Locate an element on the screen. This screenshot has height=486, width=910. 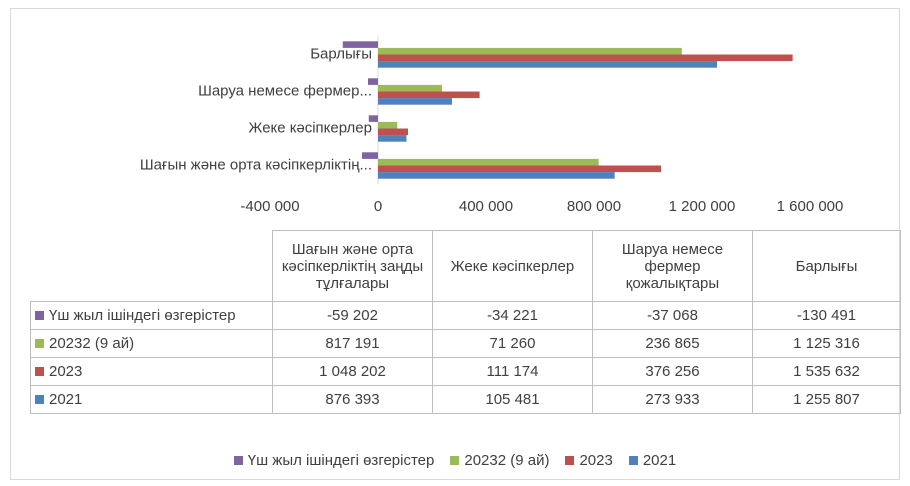
cell: -37 068 is located at coordinates (672, 315).